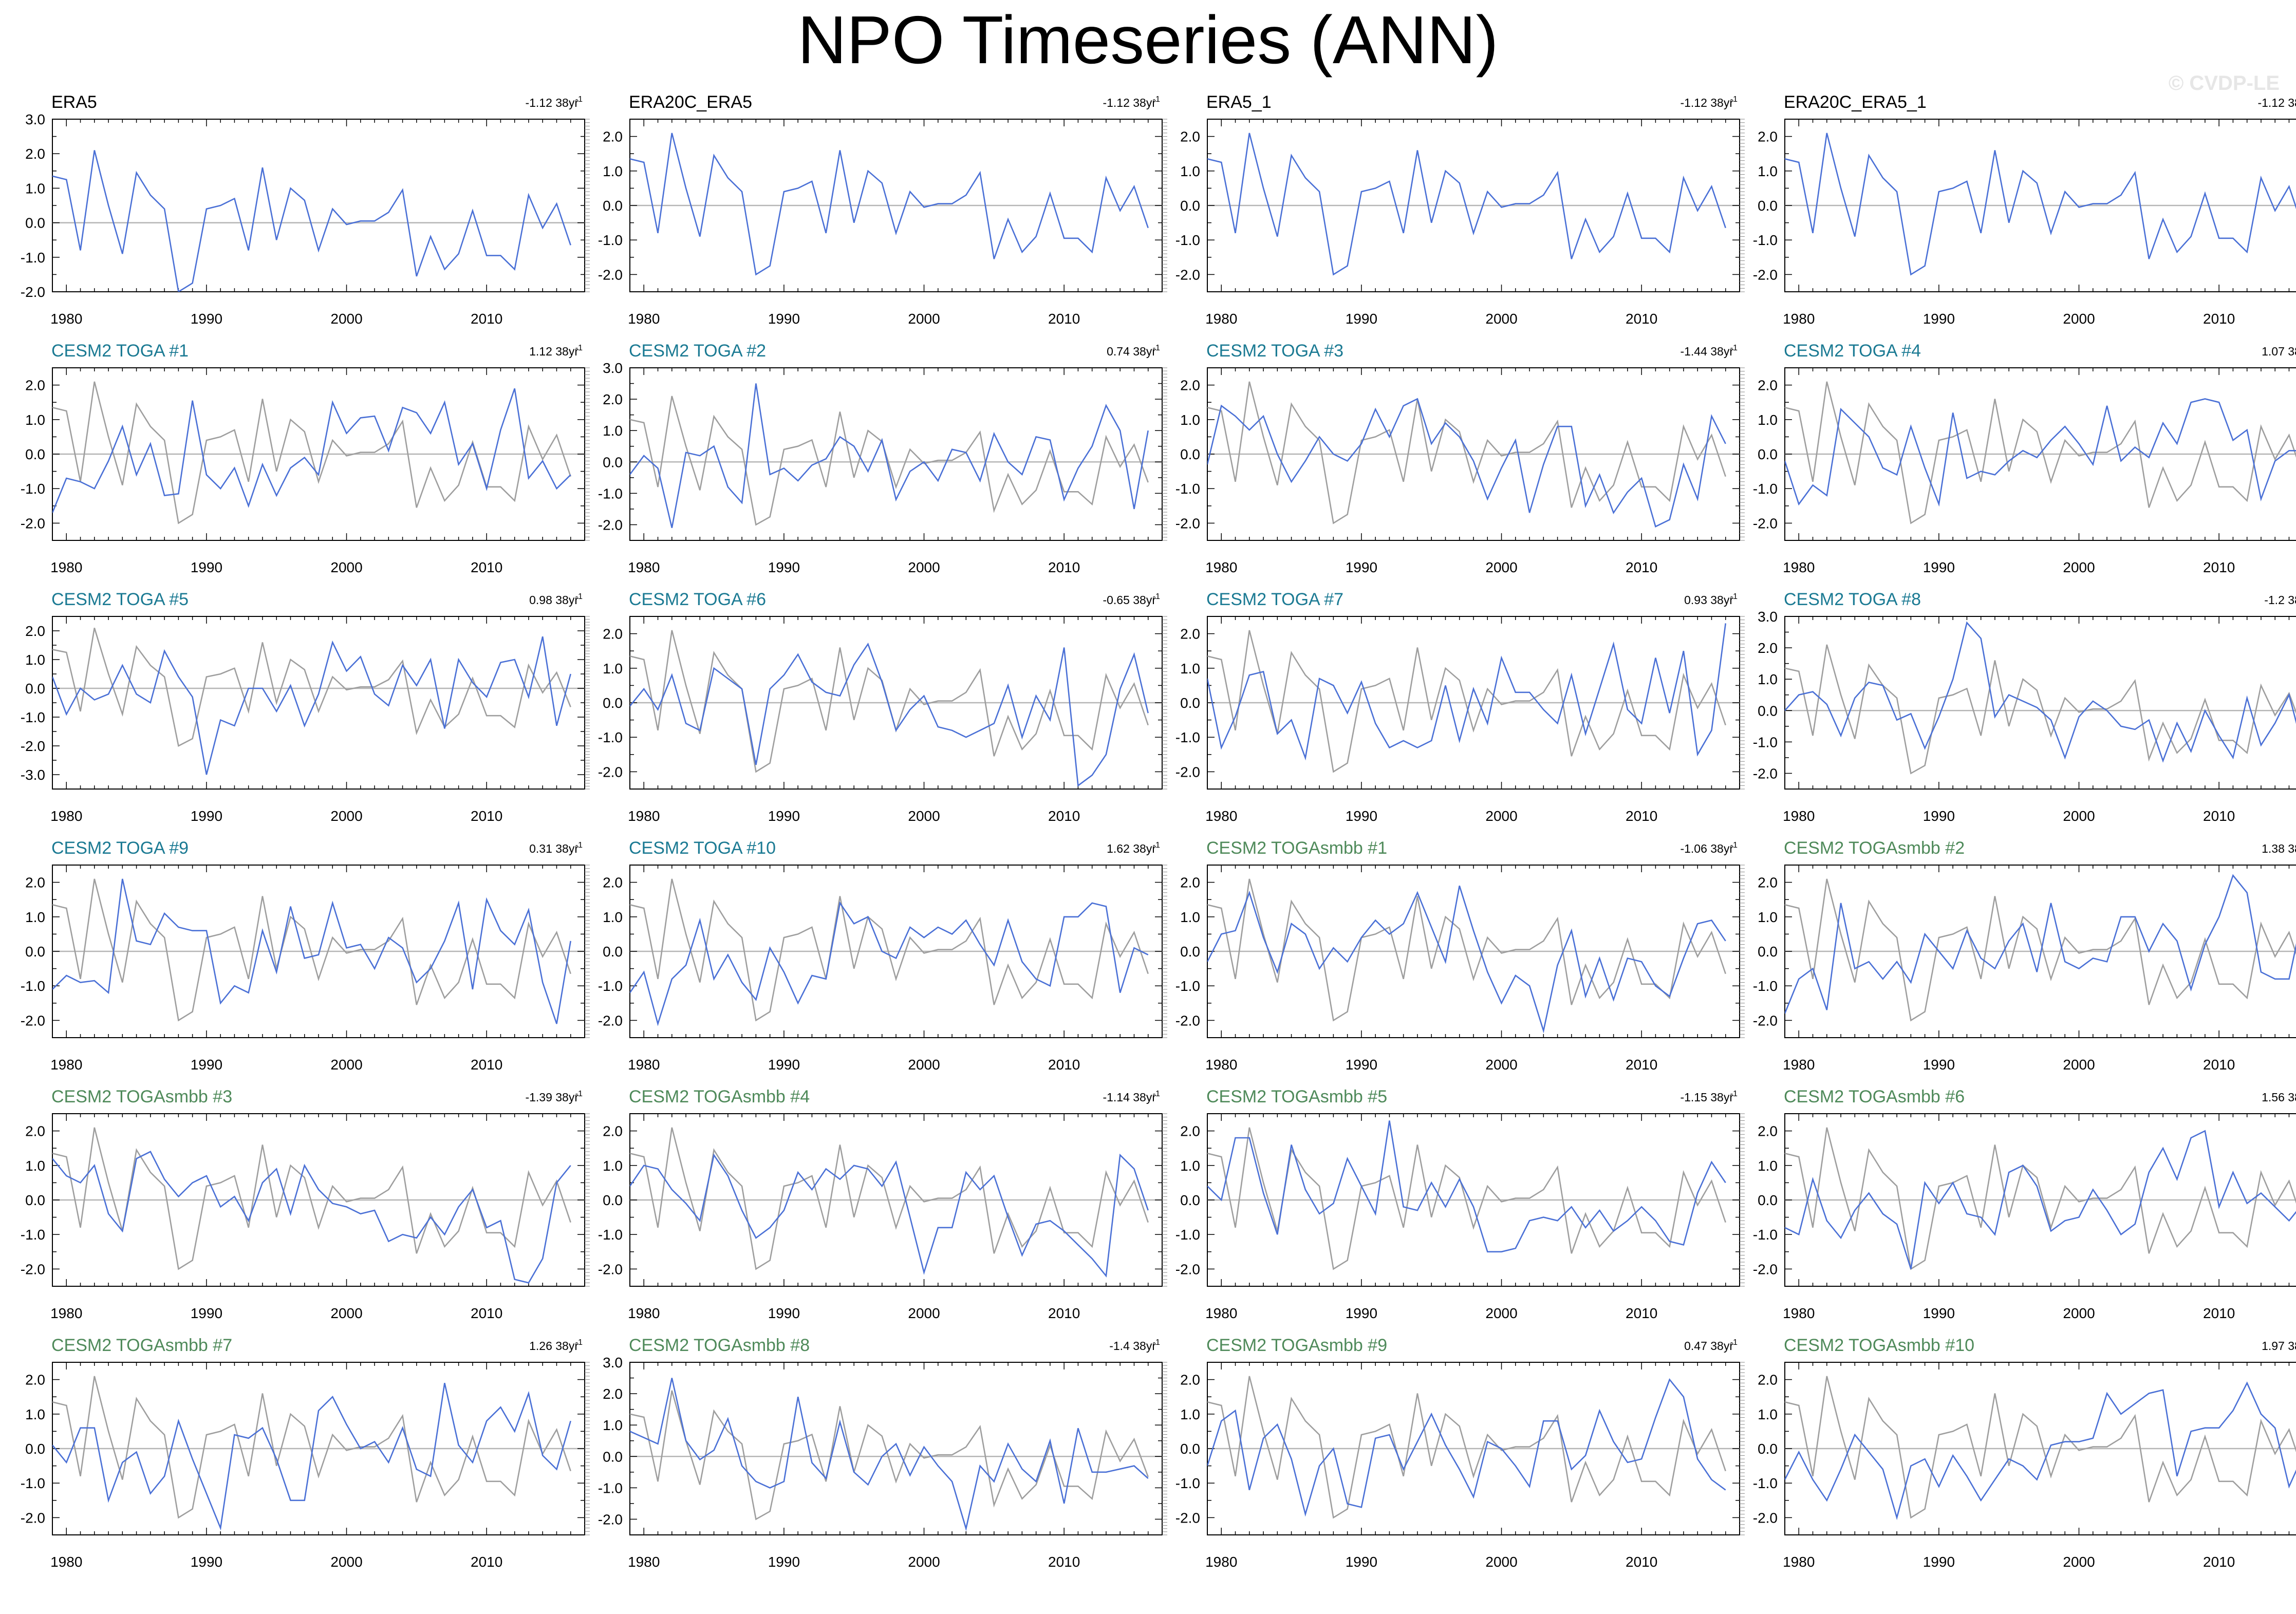  What do you see at coordinates (1706, 1097) in the screenshot?
I see `trend-label: -1.15 38yr` at bounding box center [1706, 1097].